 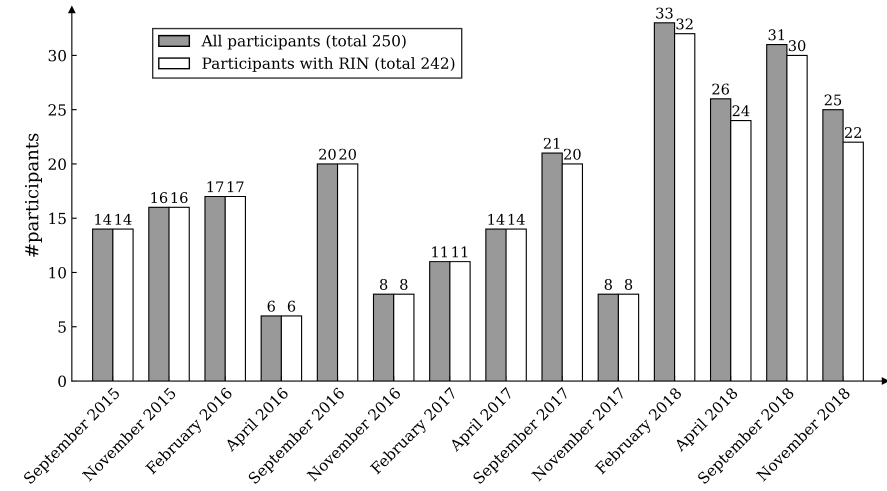 What do you see at coordinates (62, 381) in the screenshot?
I see `y-tick-label: 0` at bounding box center [62, 381].